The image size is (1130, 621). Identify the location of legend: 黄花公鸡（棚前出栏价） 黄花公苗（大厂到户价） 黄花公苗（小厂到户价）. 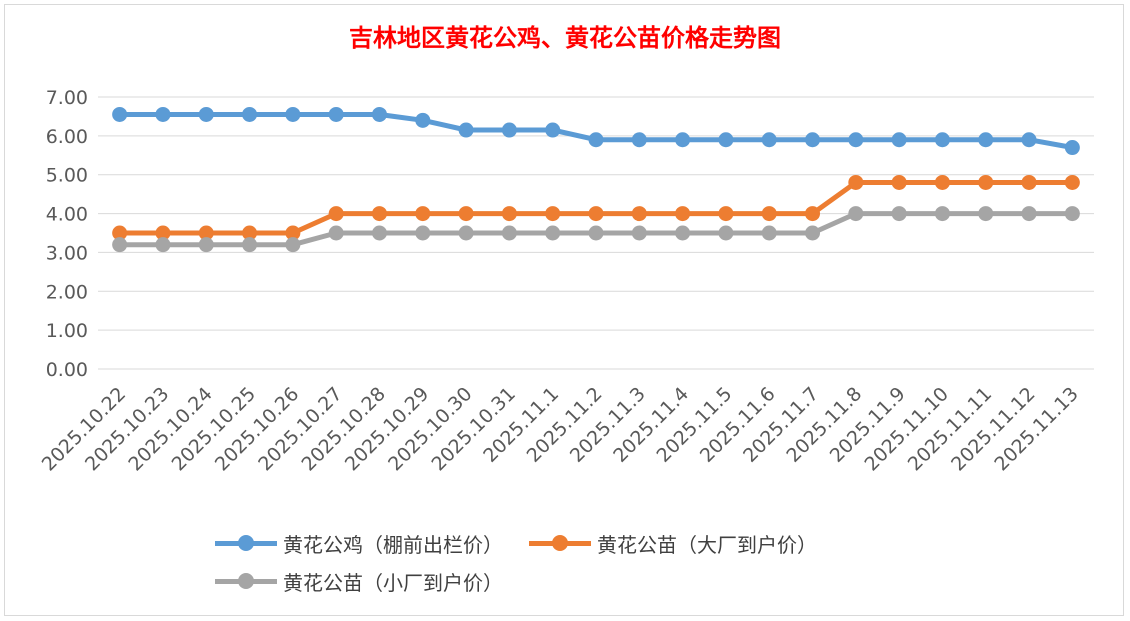
(575, 562).